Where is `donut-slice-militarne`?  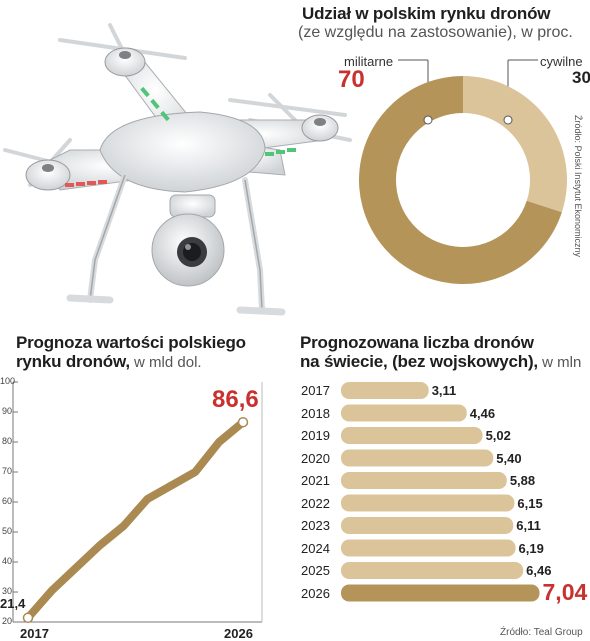
donut-slice-militarne is located at coordinates (460, 180).